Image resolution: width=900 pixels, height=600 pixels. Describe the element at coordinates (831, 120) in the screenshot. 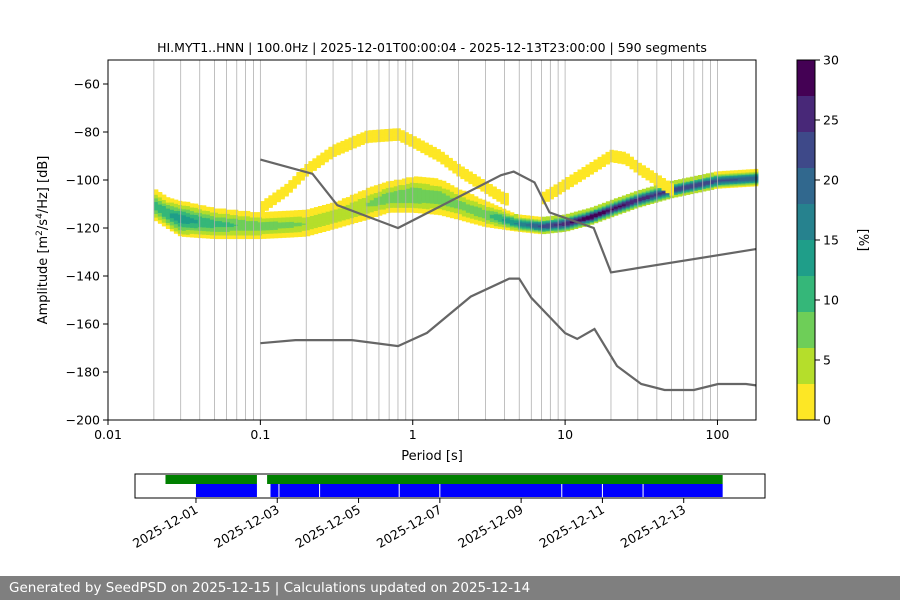

I see `colorbar-tick-label: 25` at that location.